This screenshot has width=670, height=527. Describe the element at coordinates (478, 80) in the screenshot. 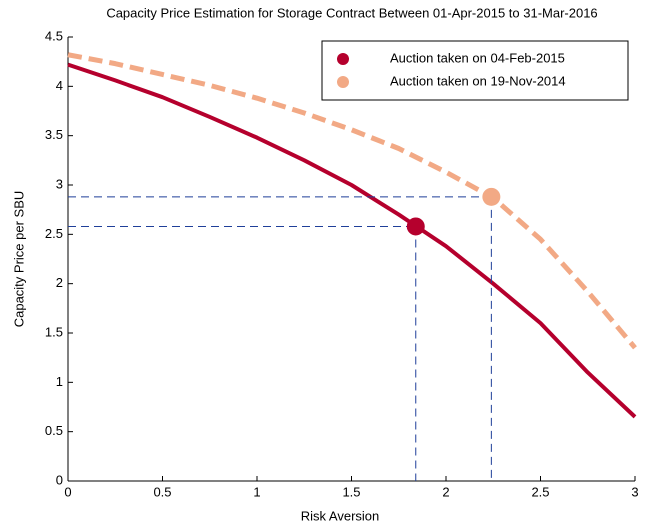

I see `legend-label: Auction taken on 19-Nov-2014` at that location.